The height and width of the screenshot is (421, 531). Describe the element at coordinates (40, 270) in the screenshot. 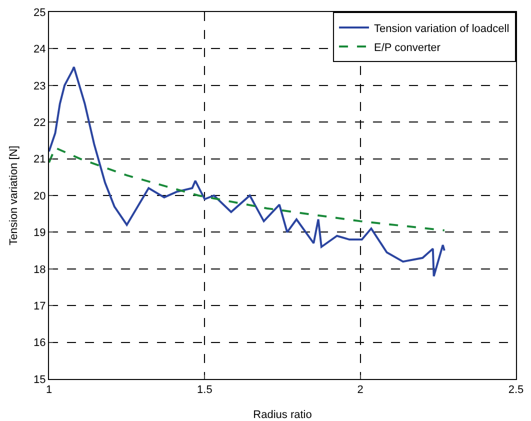

I see `y-tick-label: 18` at that location.